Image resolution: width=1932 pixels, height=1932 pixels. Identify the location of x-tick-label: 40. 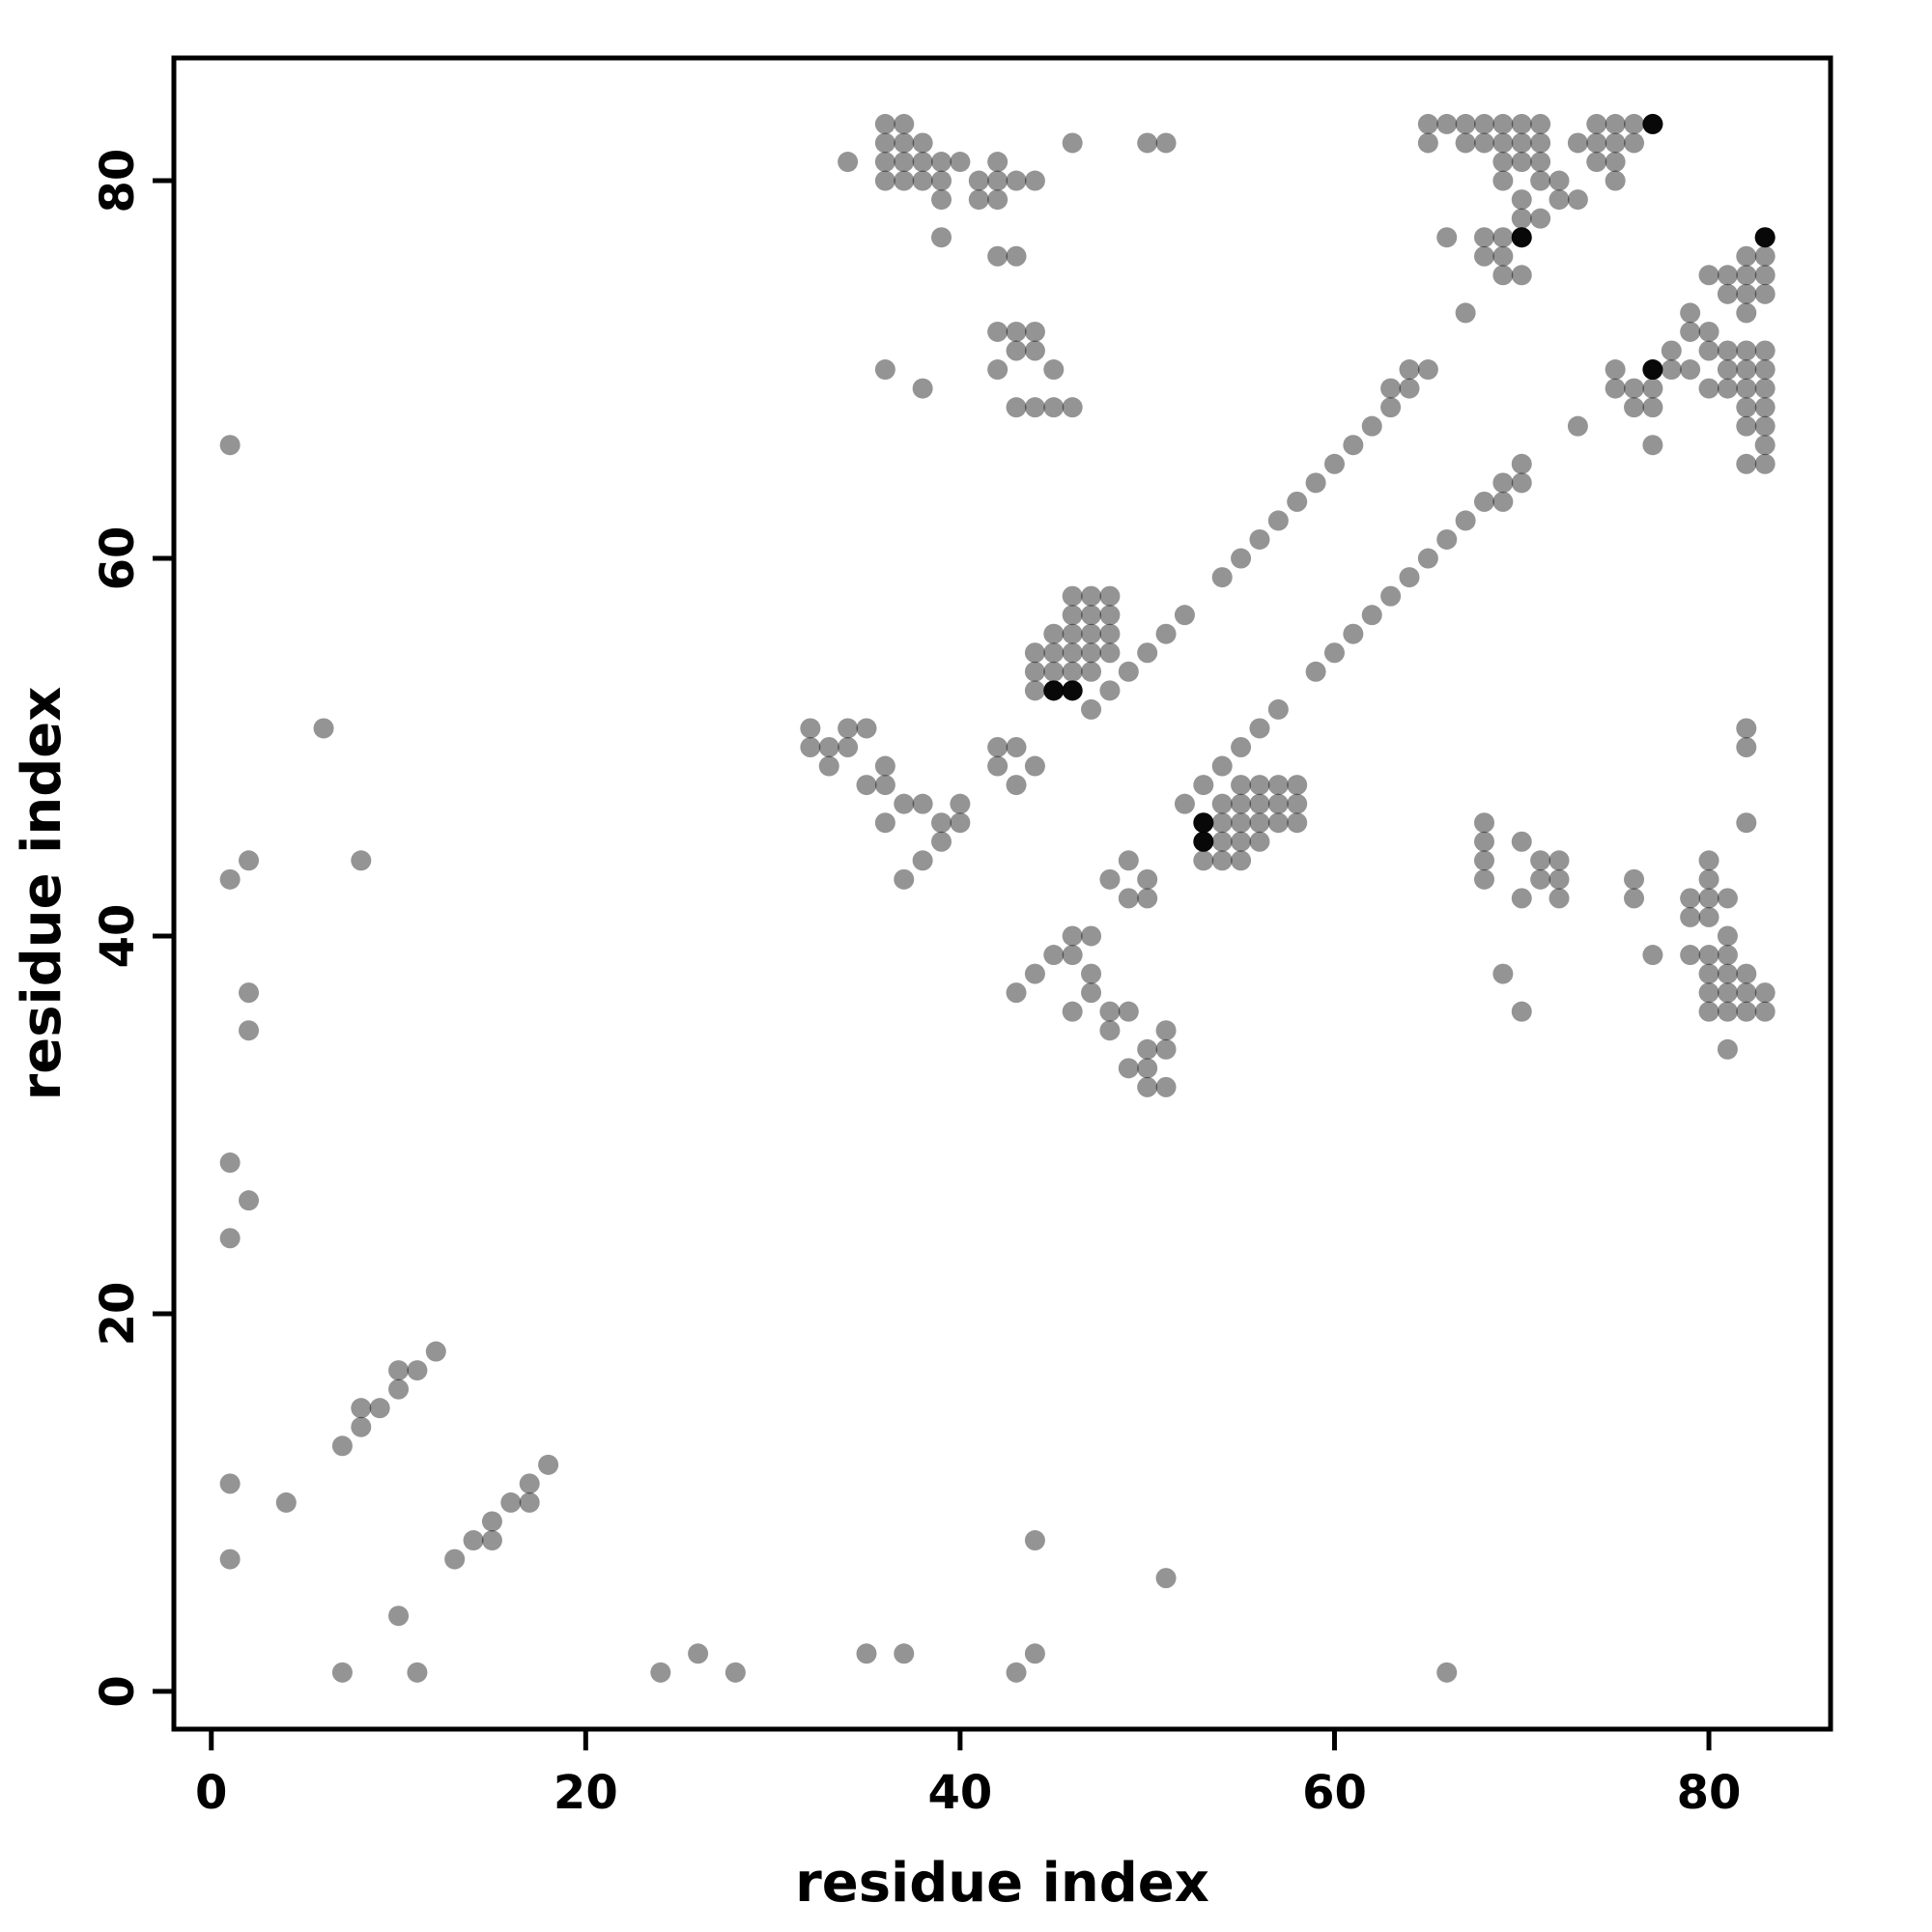
(959, 1793).